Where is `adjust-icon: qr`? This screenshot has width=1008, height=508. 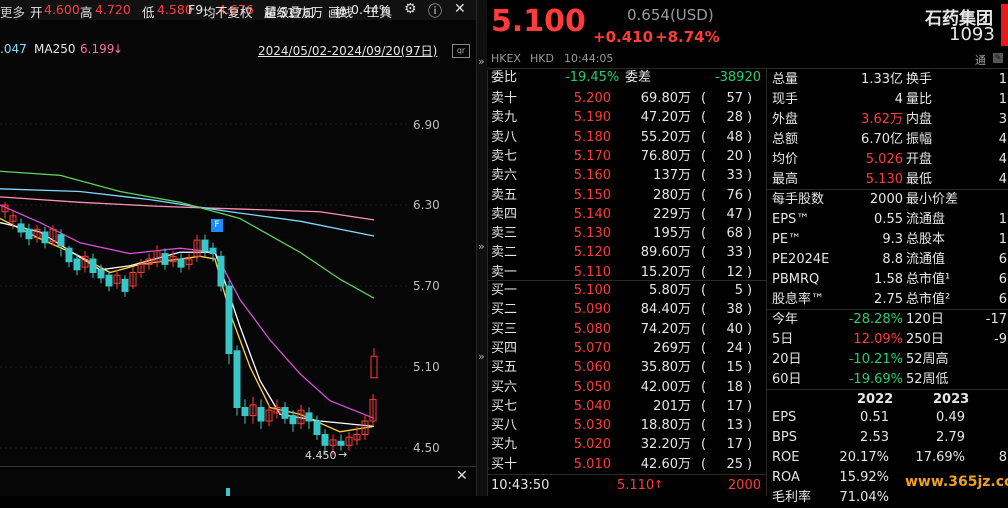 adjust-icon: qr is located at coordinates (461, 51).